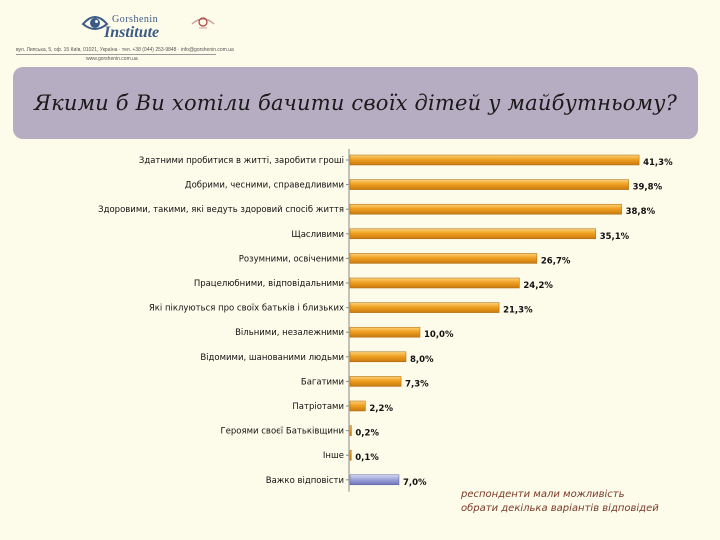 The image size is (720, 540). What do you see at coordinates (317, 235) in the screenshot?
I see `category-label: Щасливими` at bounding box center [317, 235].